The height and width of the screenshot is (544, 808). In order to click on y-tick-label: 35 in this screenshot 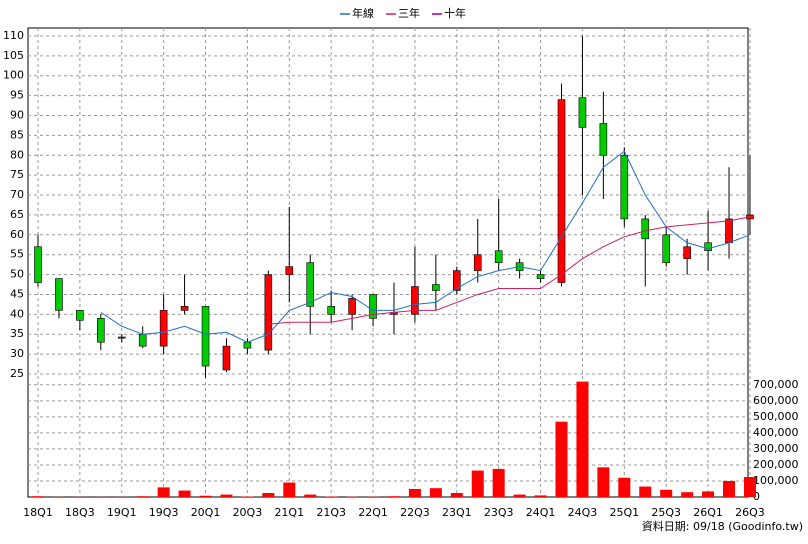, I will do `click(17, 333)`.